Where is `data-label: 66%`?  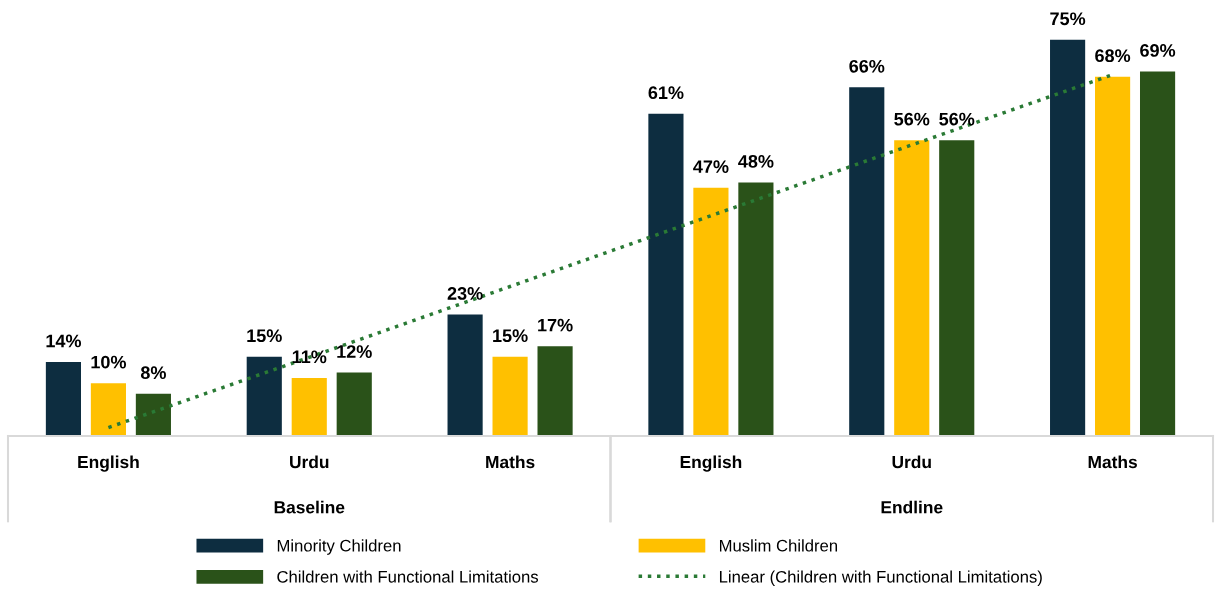
data-label: 66% is located at coordinates (867, 66).